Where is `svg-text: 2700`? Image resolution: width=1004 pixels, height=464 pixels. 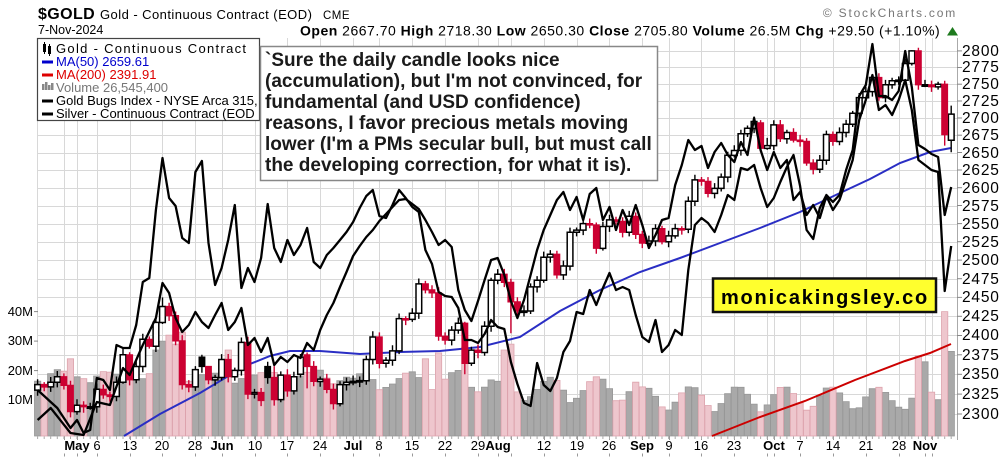
svg-text: 2700 is located at coordinates (981, 118).